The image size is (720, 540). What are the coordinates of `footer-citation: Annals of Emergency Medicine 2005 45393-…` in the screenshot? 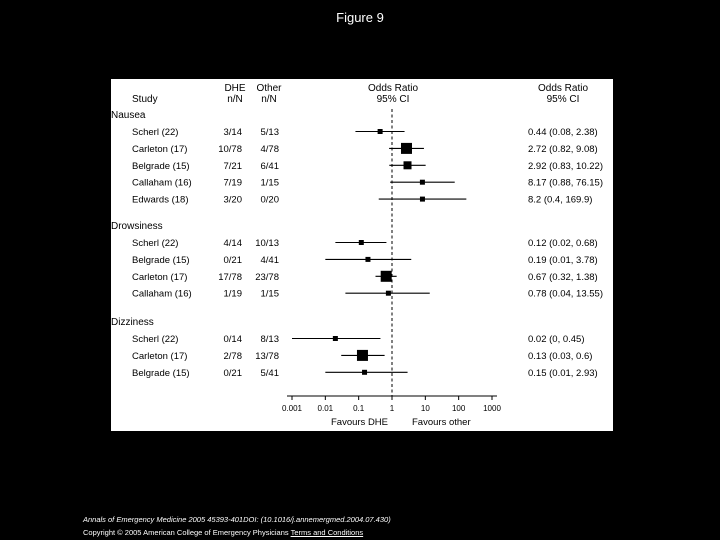 It's located at (237, 519).